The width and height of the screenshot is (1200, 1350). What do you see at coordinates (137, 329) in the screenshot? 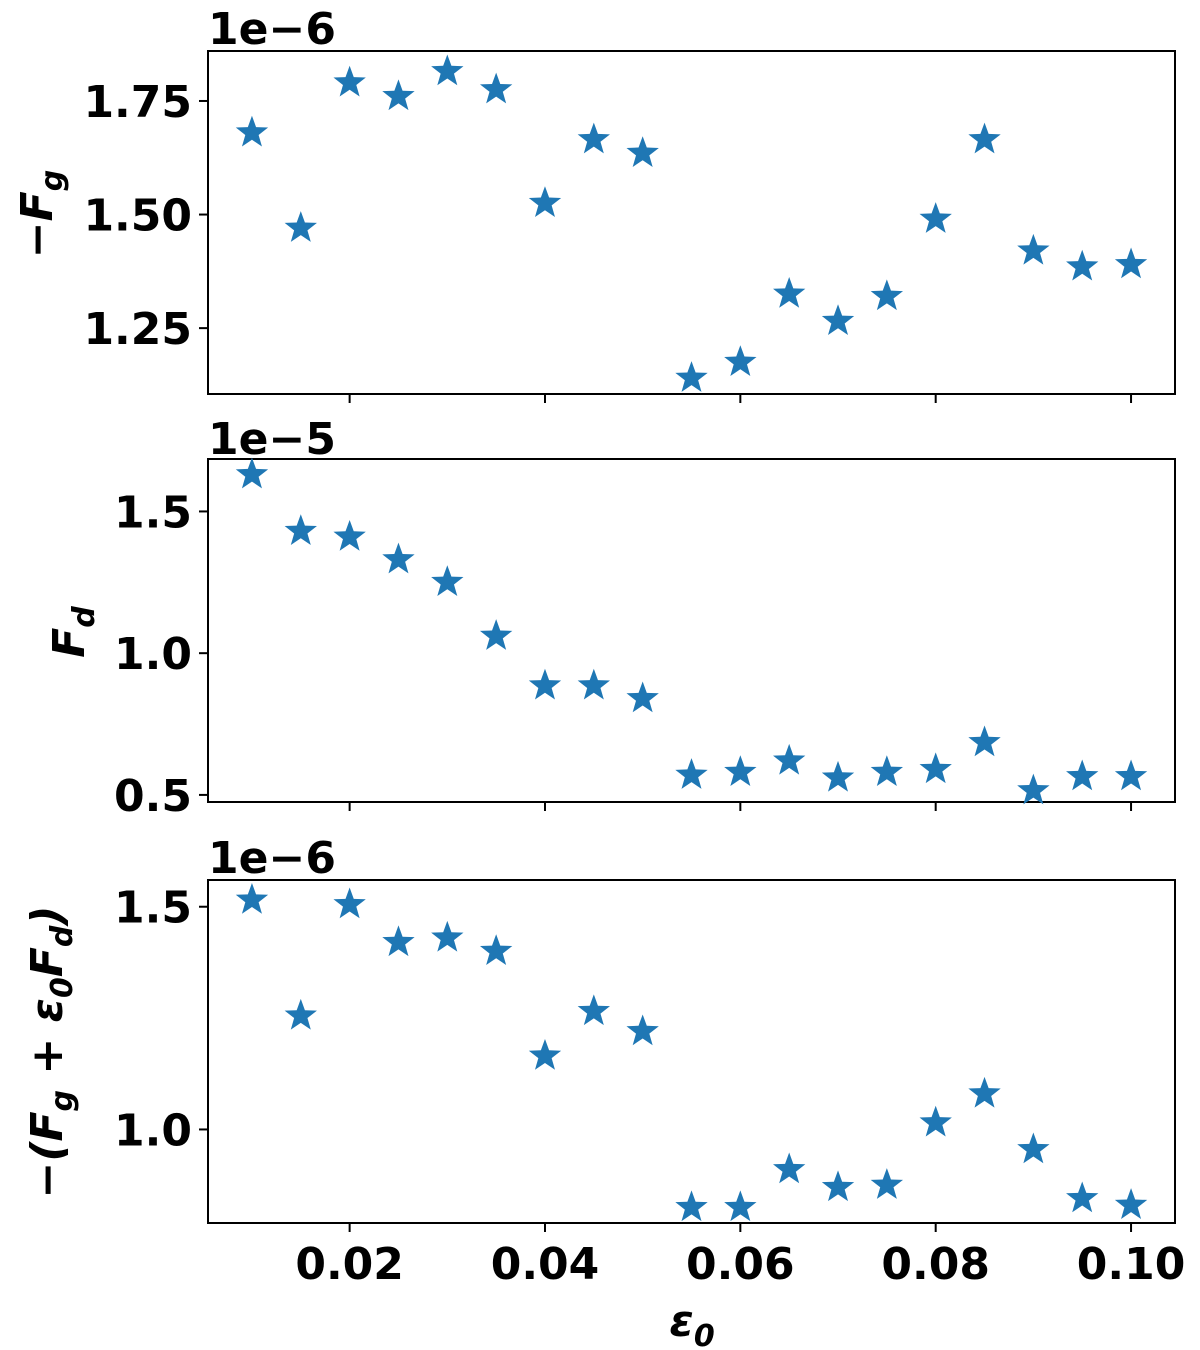
I see `y-tick-label: 1.25` at bounding box center [137, 329].